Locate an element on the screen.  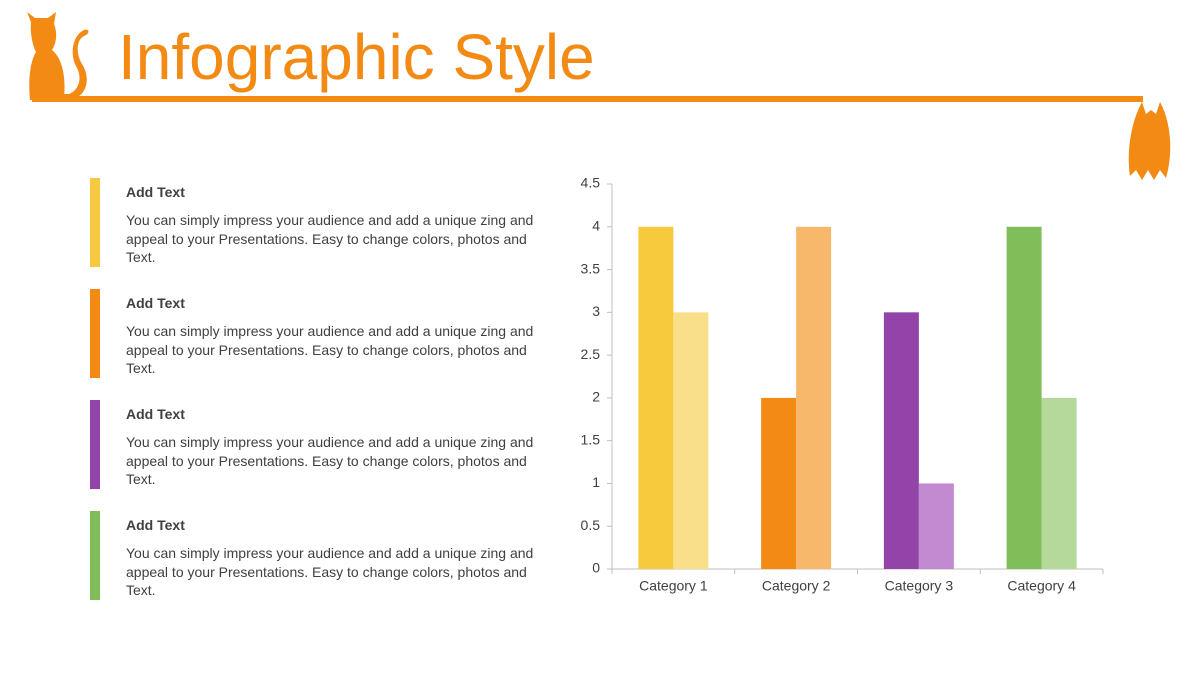
y-tick-label: 0 is located at coordinates (596, 568).